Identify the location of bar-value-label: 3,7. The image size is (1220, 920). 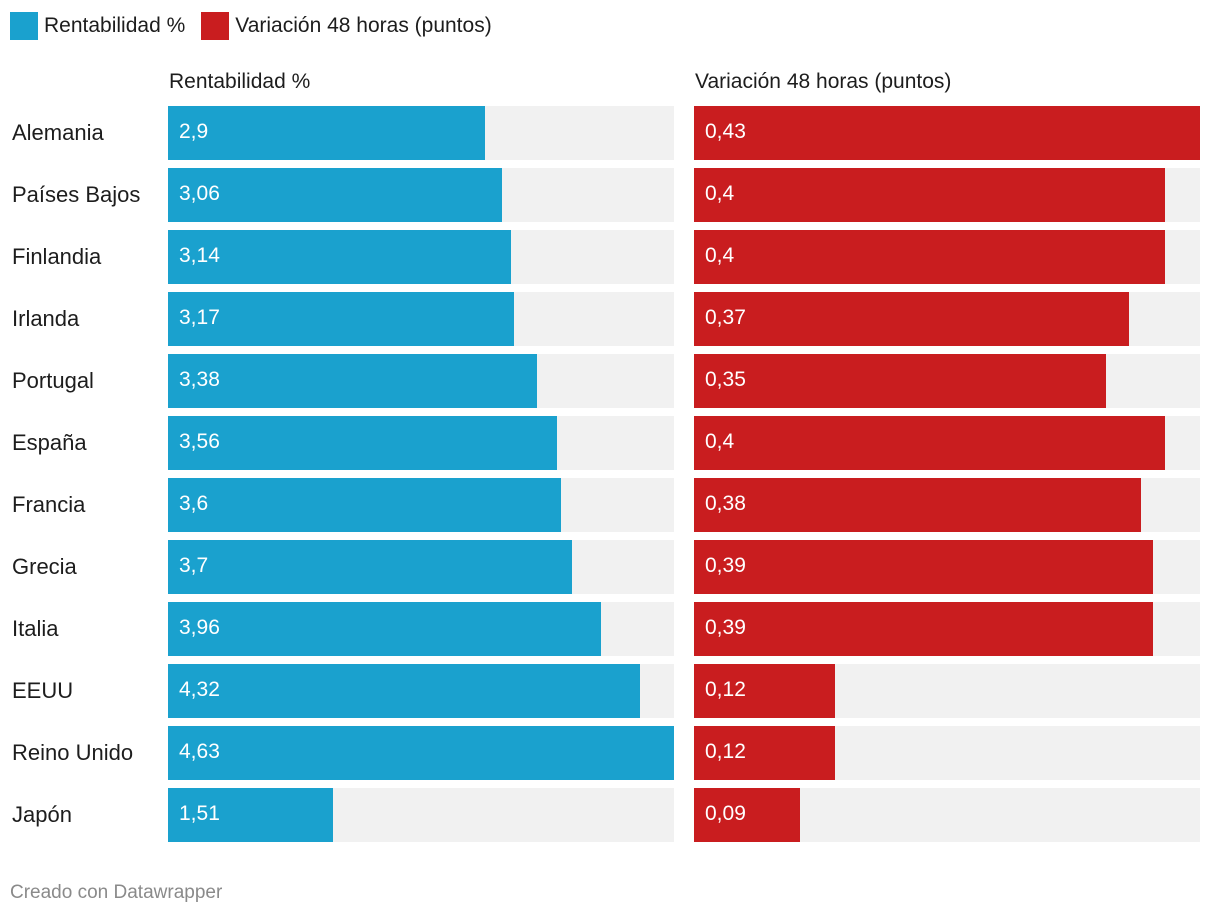
(194, 565).